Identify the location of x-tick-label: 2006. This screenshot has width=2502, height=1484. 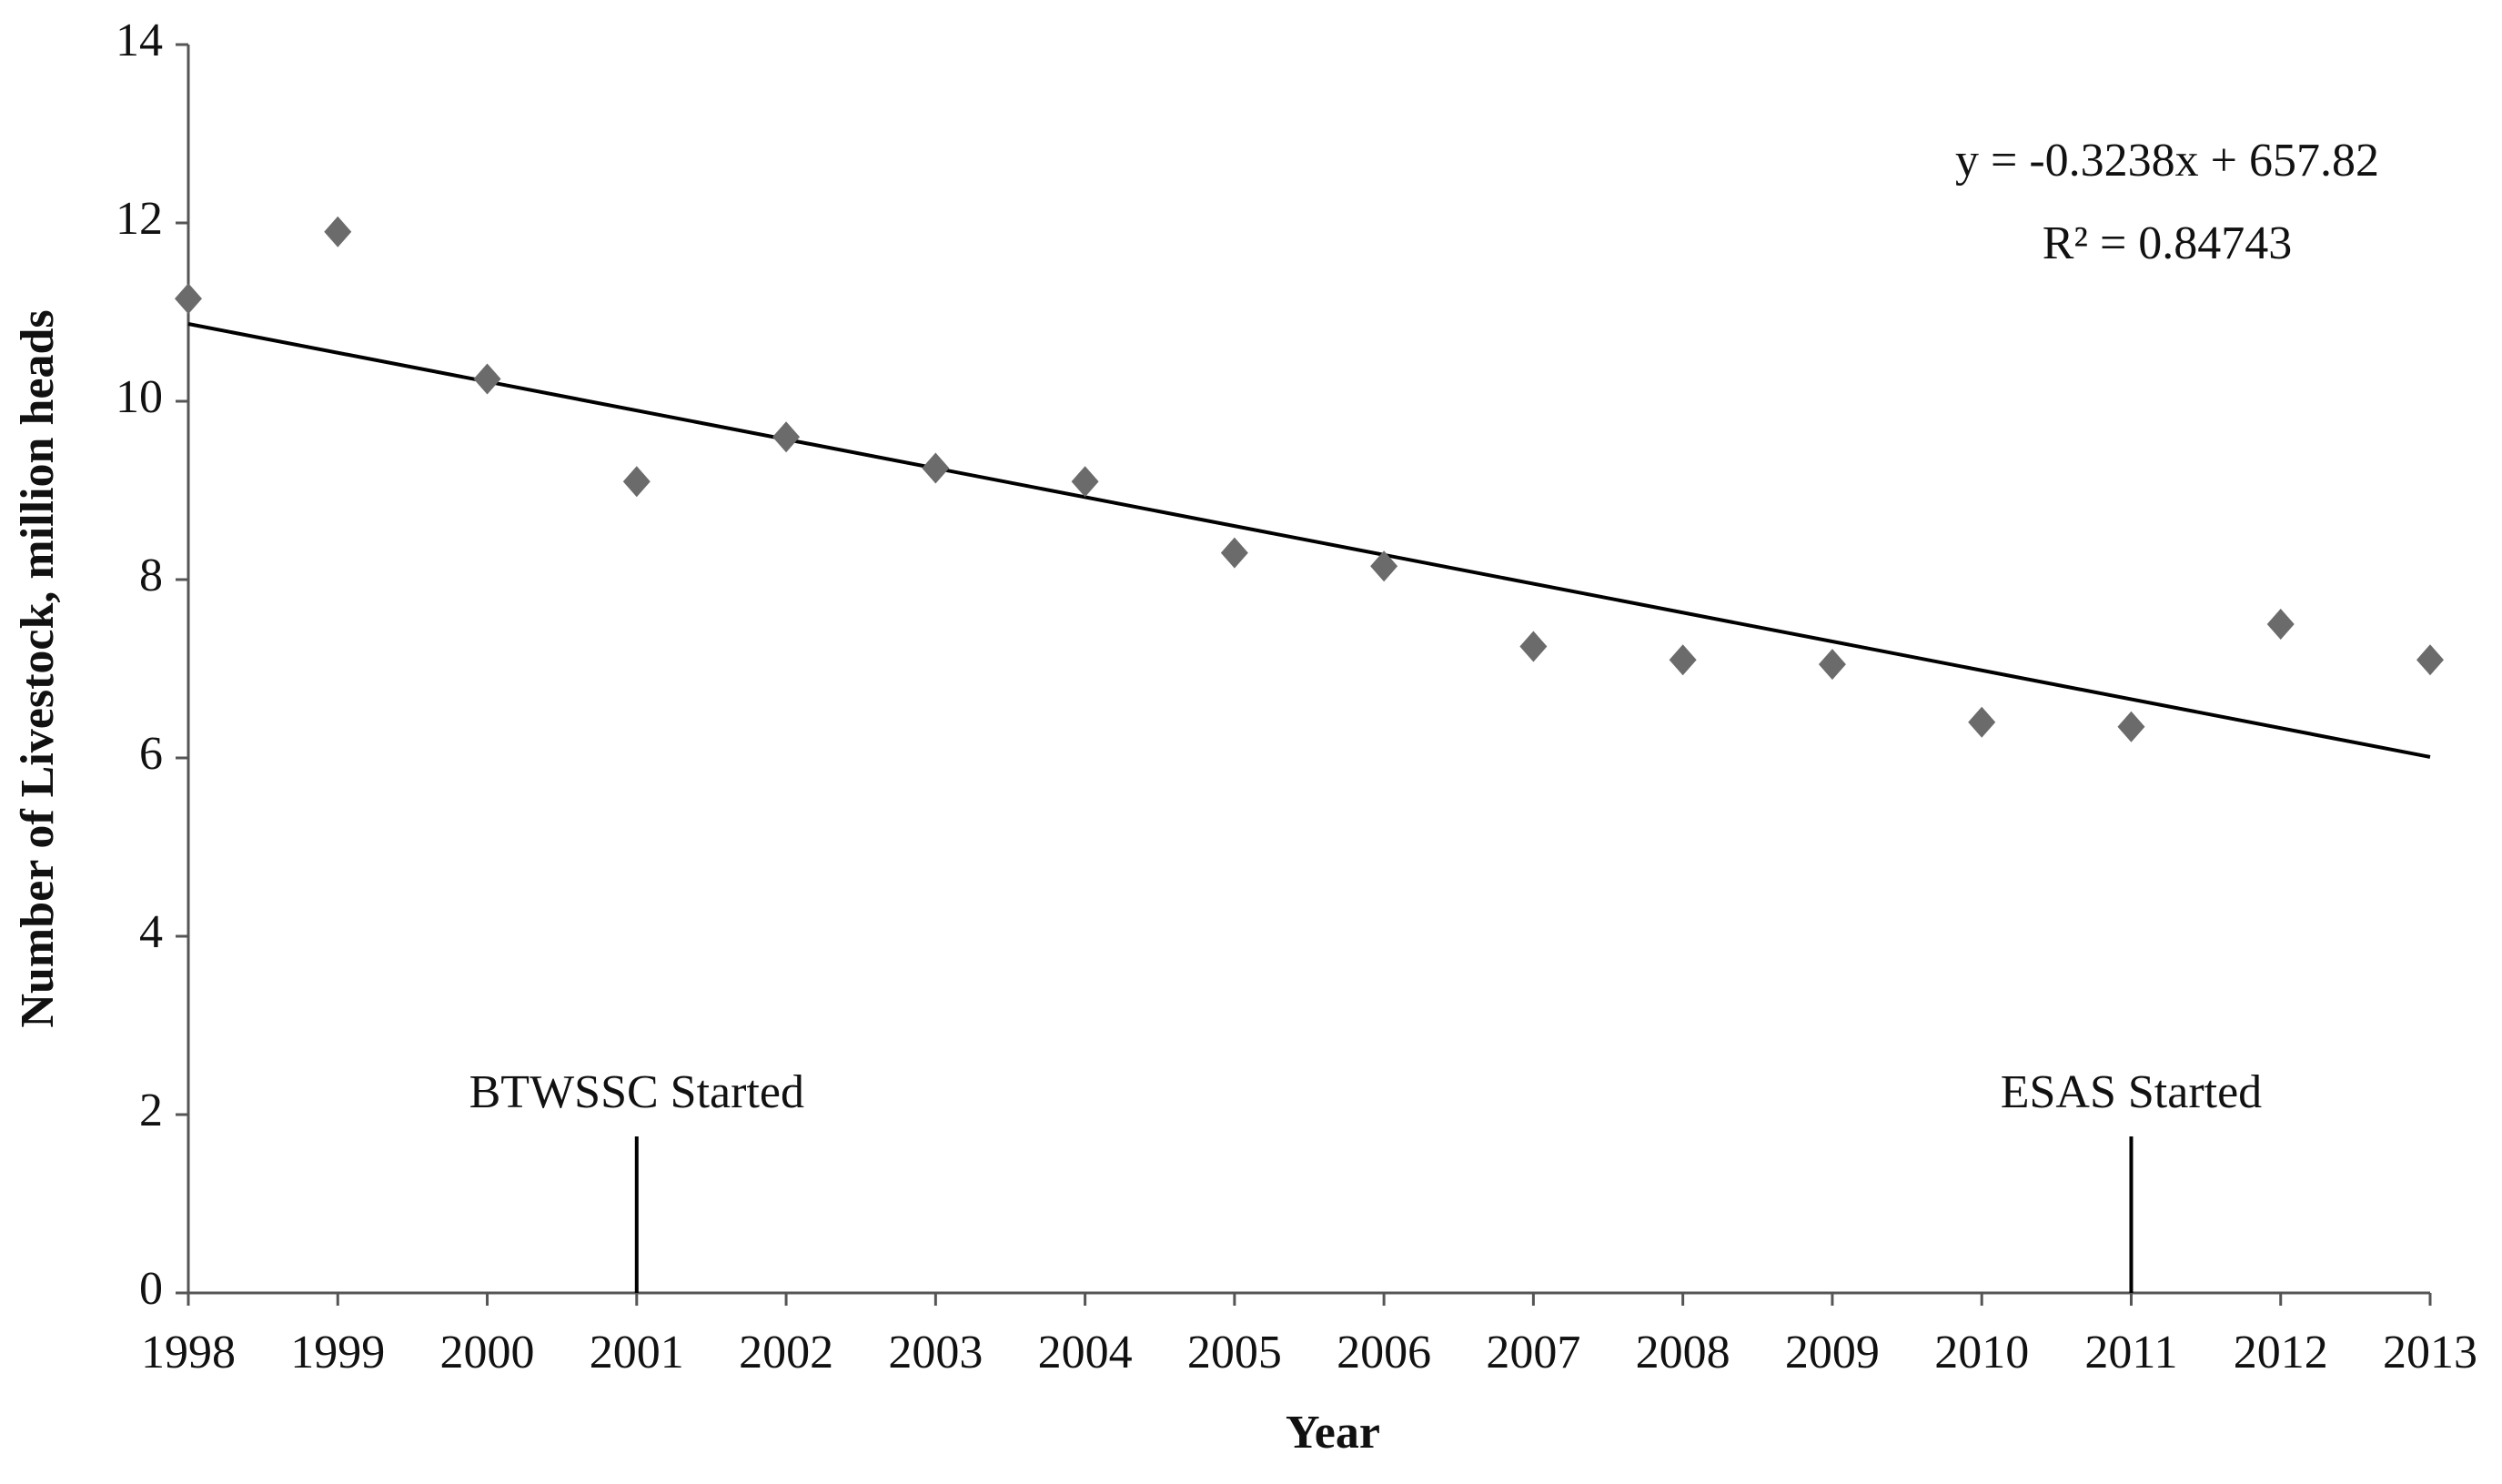
(1384, 1352).